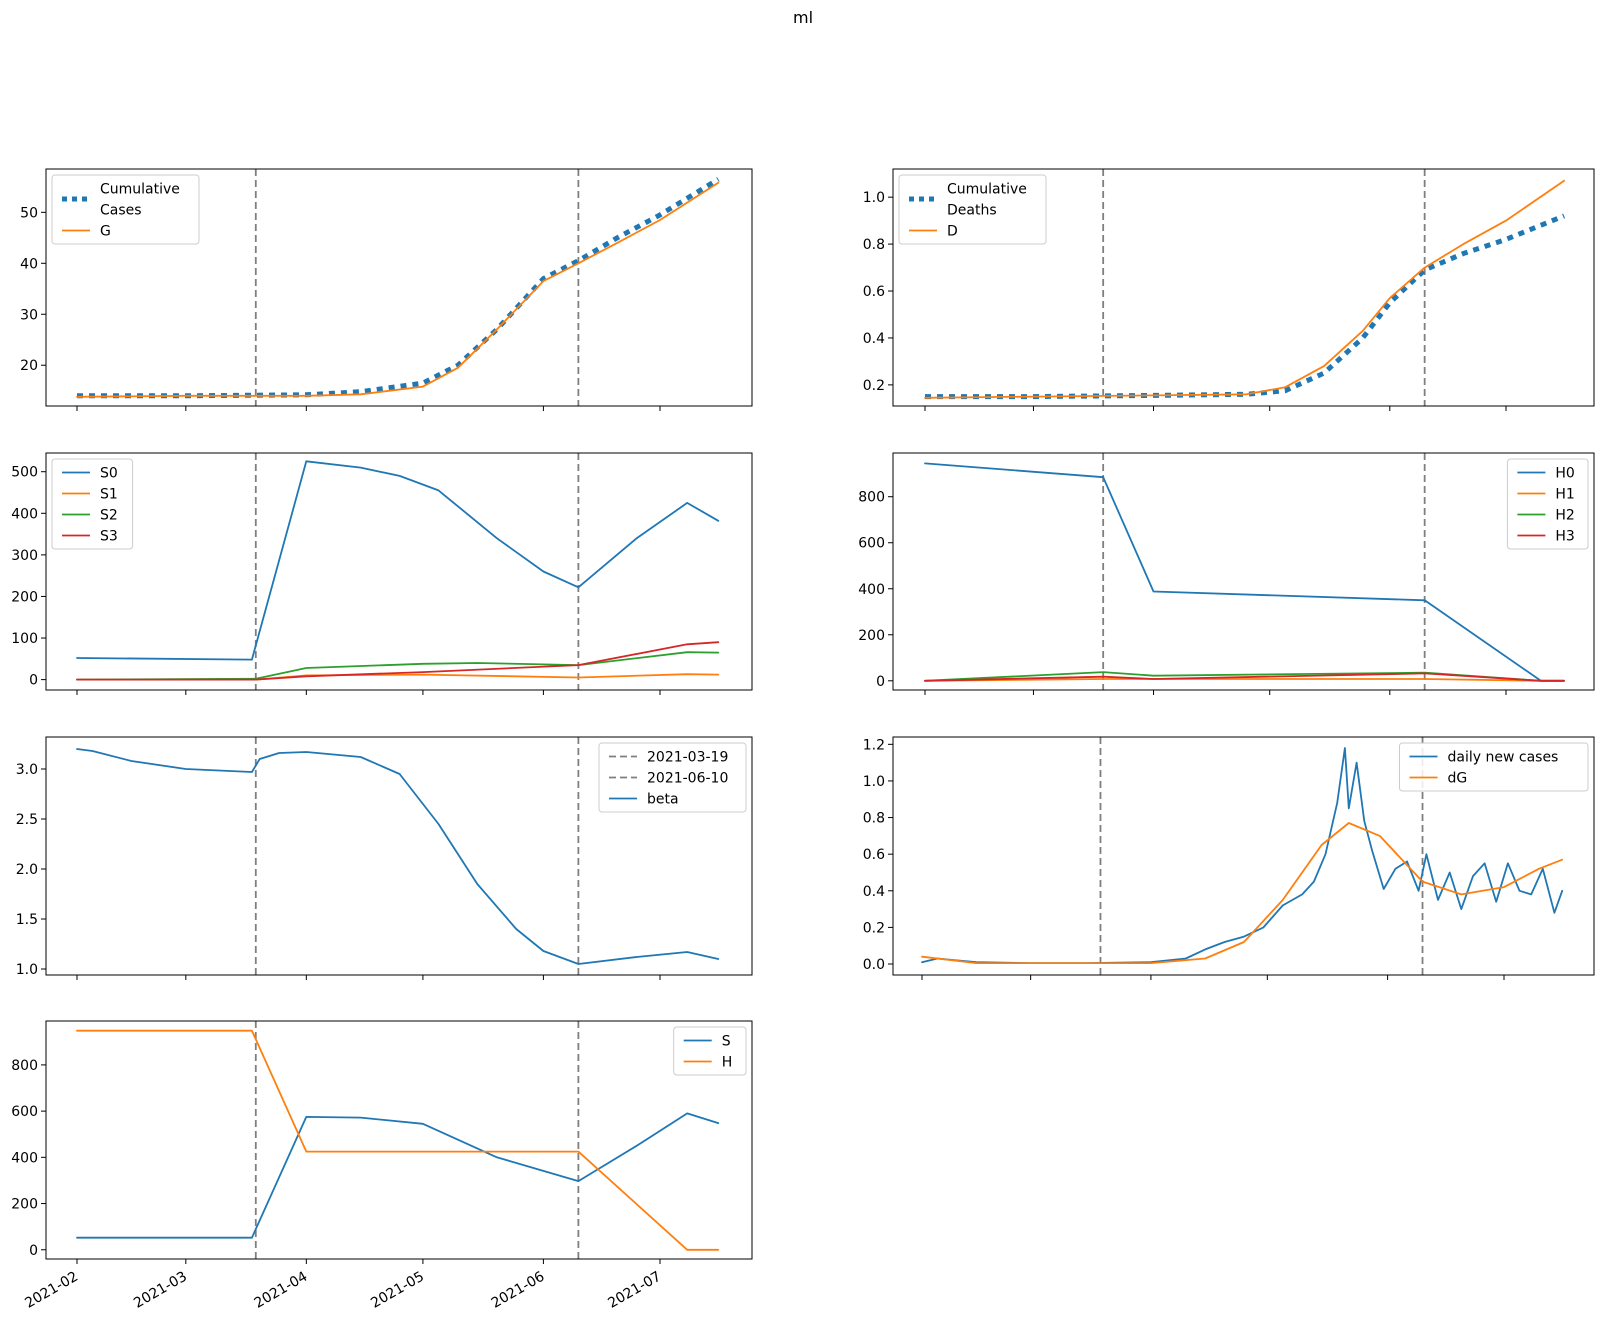  I want to click on series-line-H, so click(398, 1140).